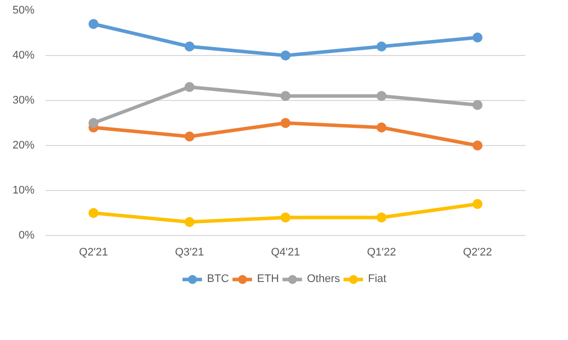 Image resolution: width=568 pixels, height=340 pixels. What do you see at coordinates (26, 236) in the screenshot?
I see `y-tick-label: 0%` at bounding box center [26, 236].